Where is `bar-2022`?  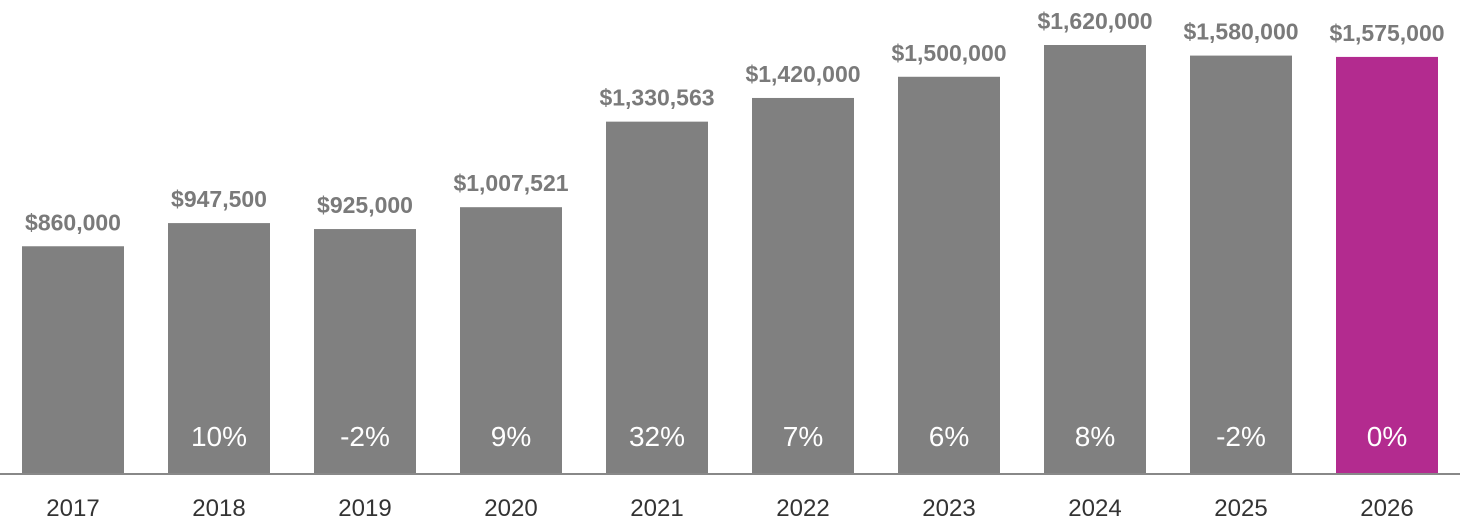
bar-2022 is located at coordinates (803, 286).